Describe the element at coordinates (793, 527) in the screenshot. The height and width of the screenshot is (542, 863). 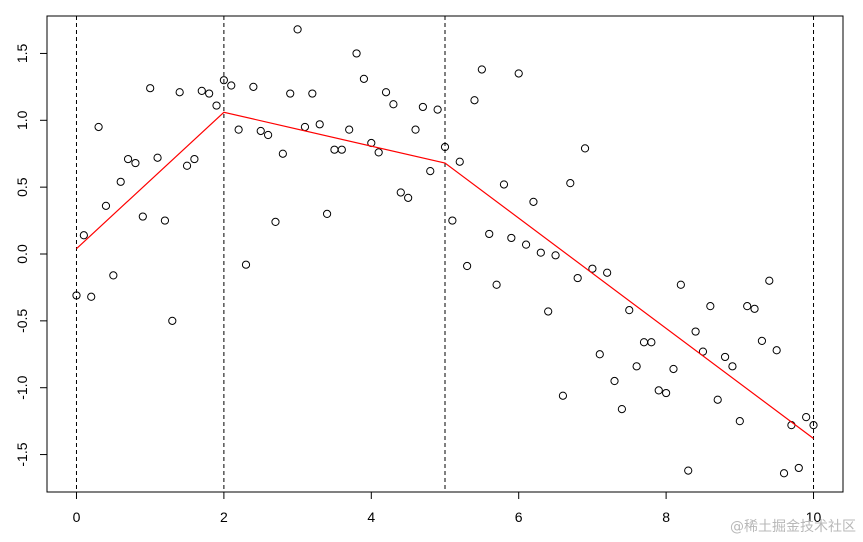
I see `watermark: @稀土掘金技术社区` at that location.